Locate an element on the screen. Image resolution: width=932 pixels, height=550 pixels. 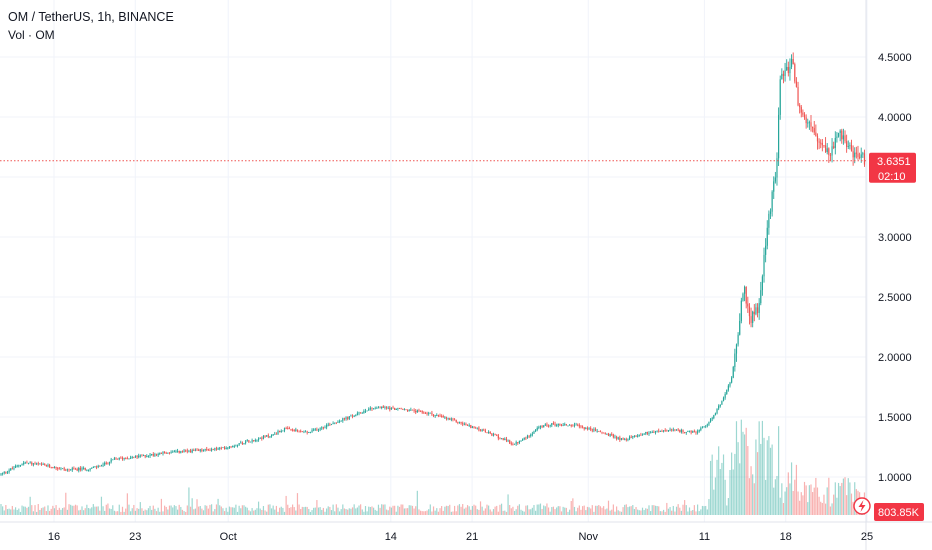
symbol-title: OM / TetherUS, 1h, BINANCE is located at coordinates (91, 17).